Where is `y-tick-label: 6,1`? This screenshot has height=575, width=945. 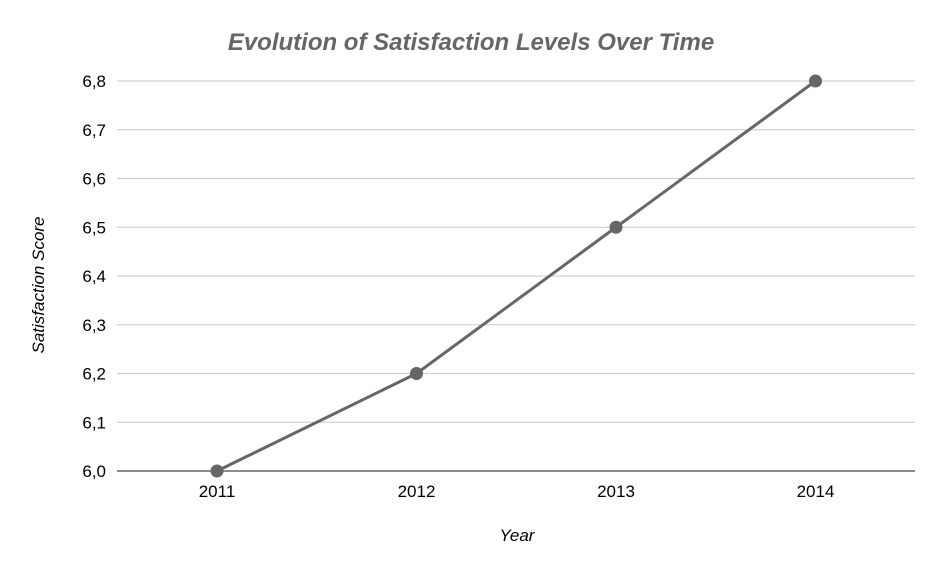
y-tick-label: 6,1 is located at coordinates (94, 422).